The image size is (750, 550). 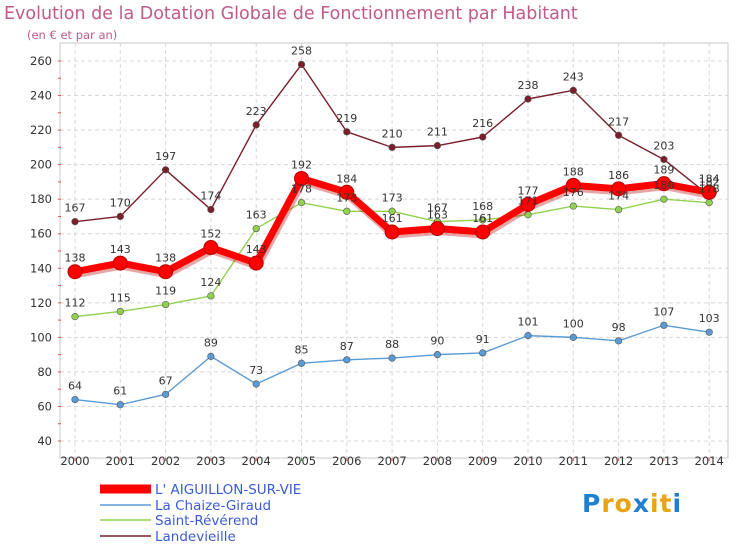 What do you see at coordinates (608, 503) in the screenshot?
I see `logo-letter: r` at bounding box center [608, 503].